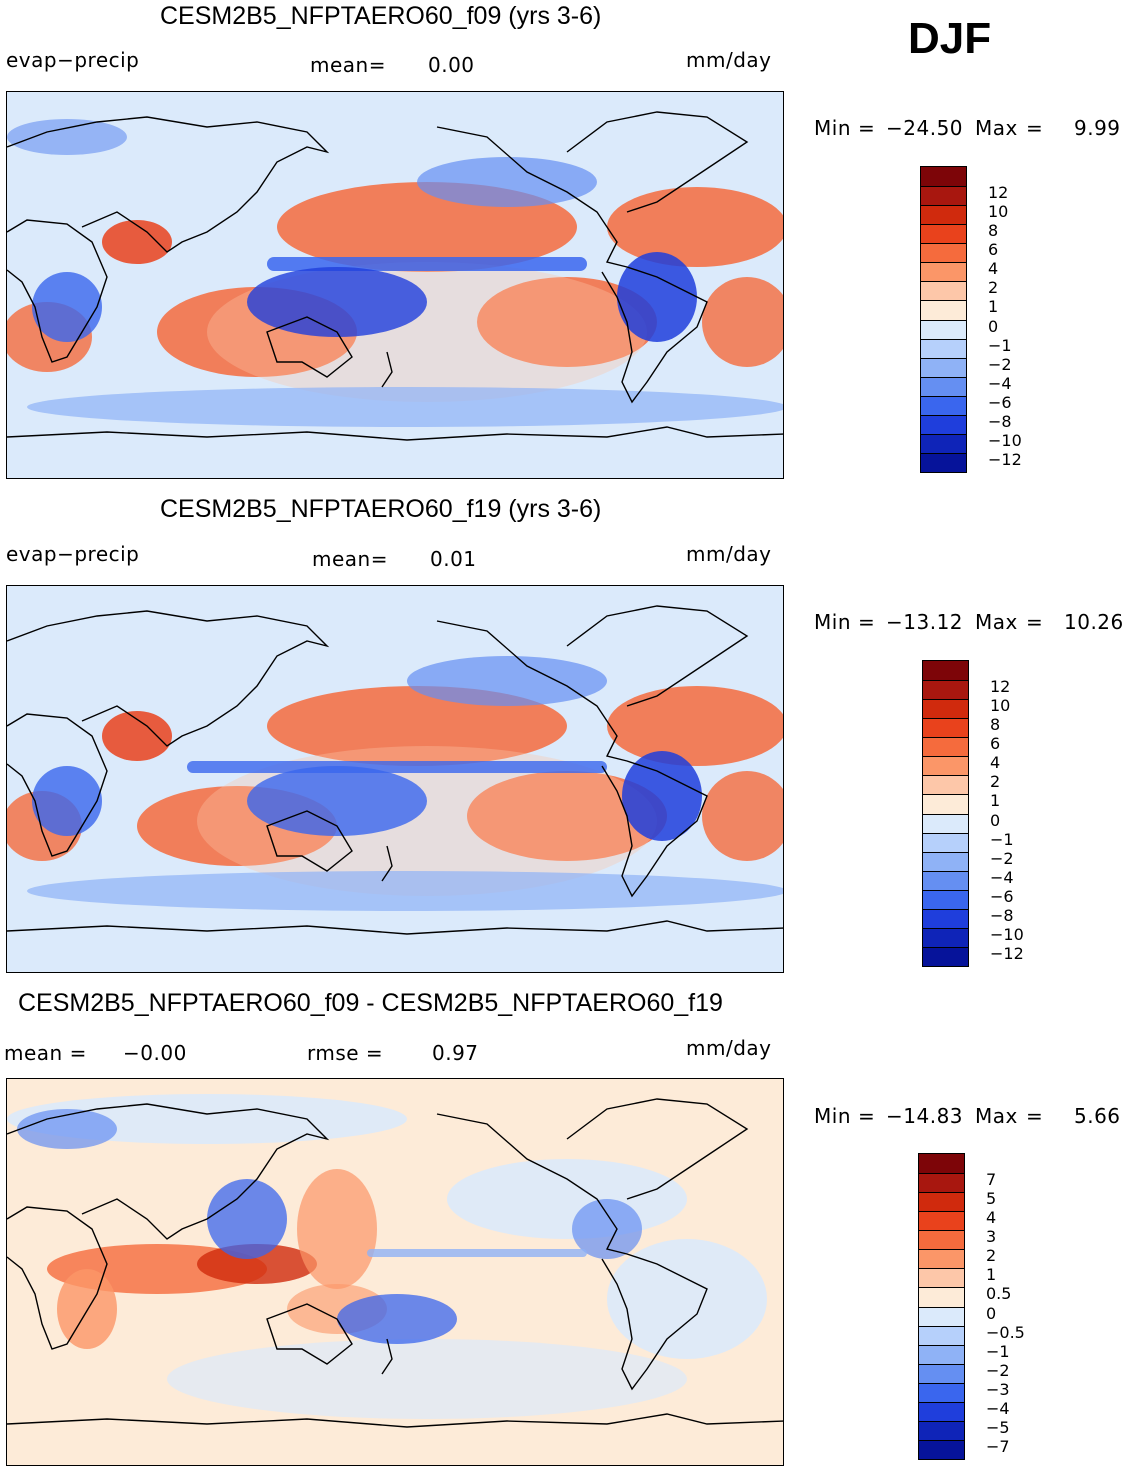 The height and width of the screenshot is (1474, 1128). What do you see at coordinates (998, 1427) in the screenshot?
I see `colorbar-tick-label: −5` at bounding box center [998, 1427].